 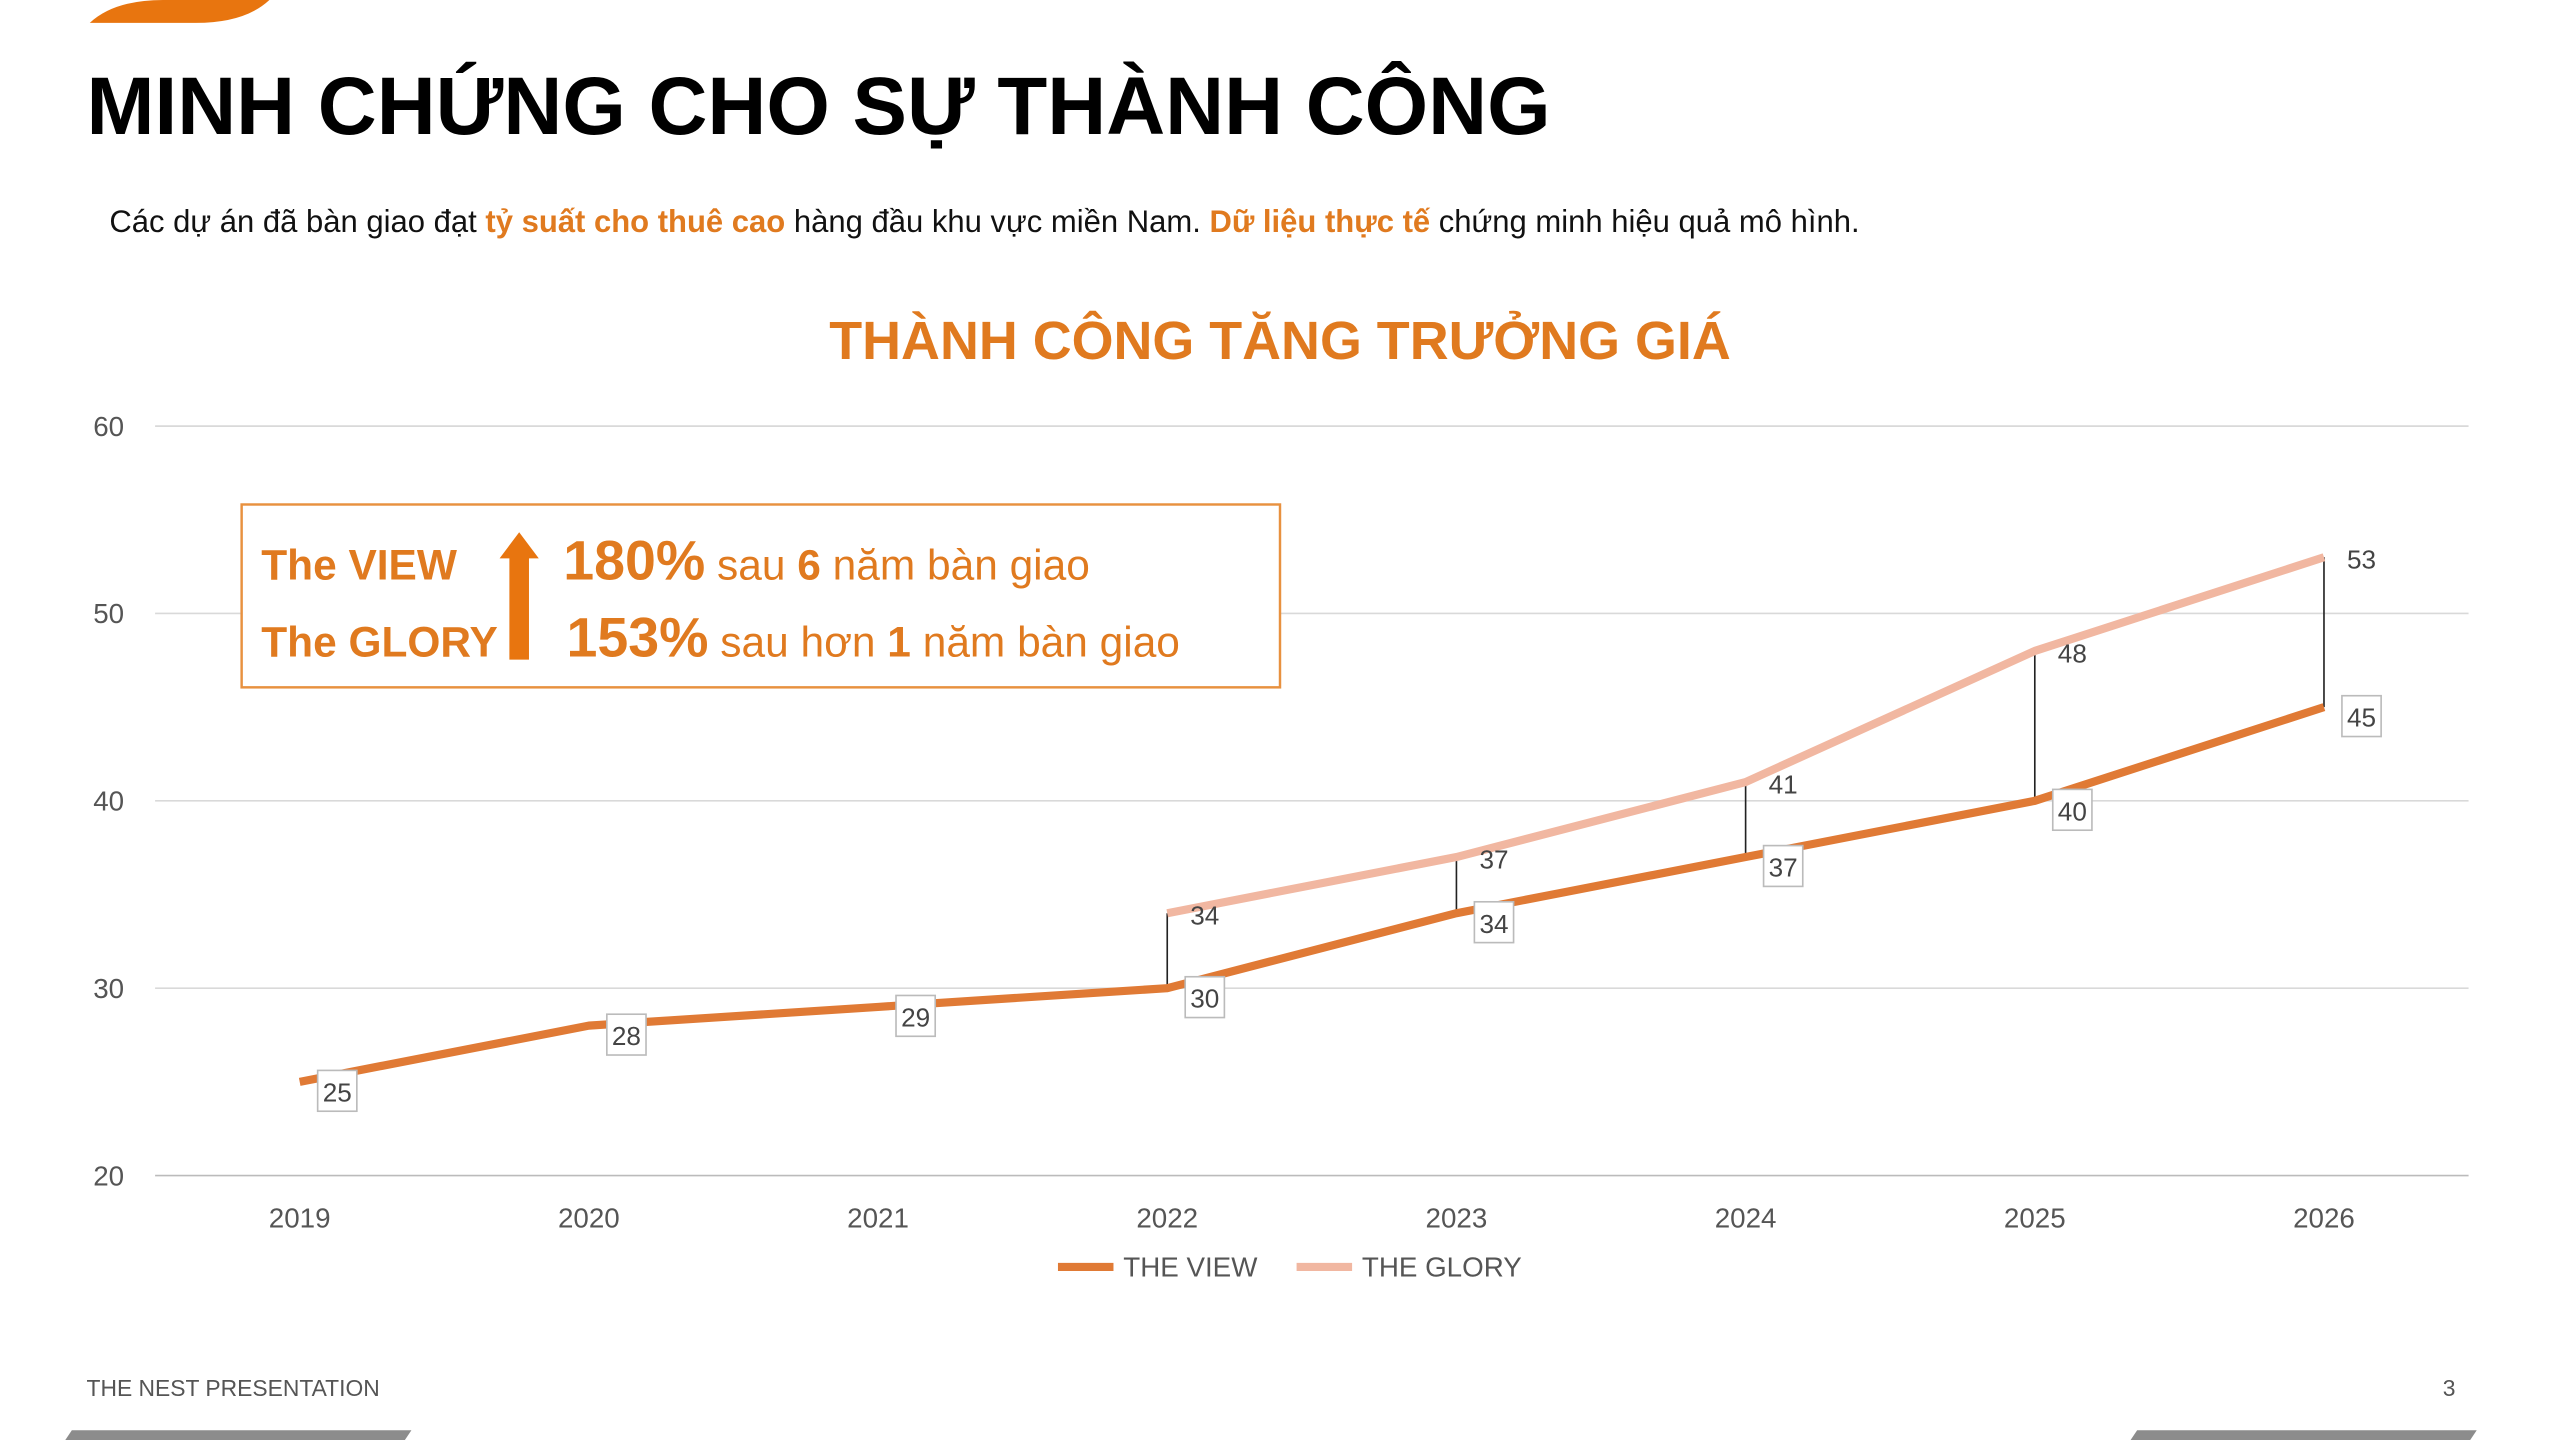 I want to click on corner-shape, so click(x=179, y=11).